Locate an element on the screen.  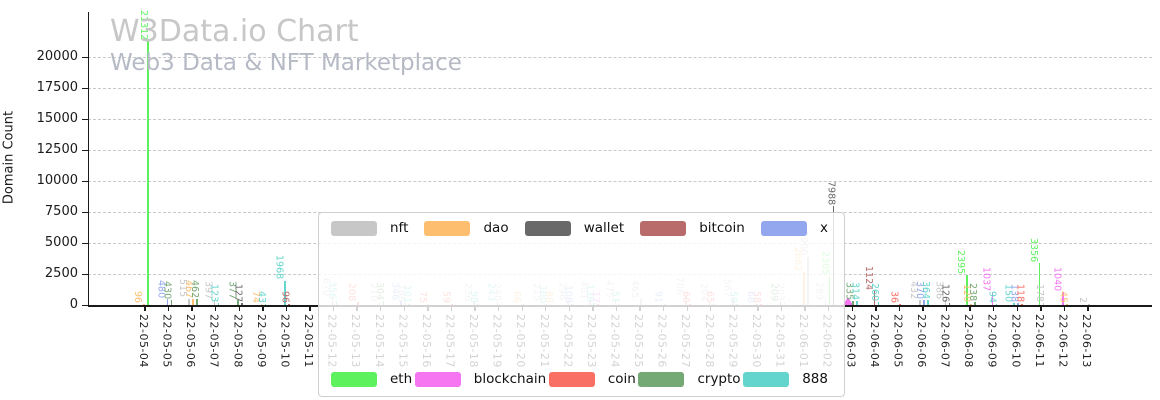
x-tick-label: 22-06-08 is located at coordinates (969, 341).